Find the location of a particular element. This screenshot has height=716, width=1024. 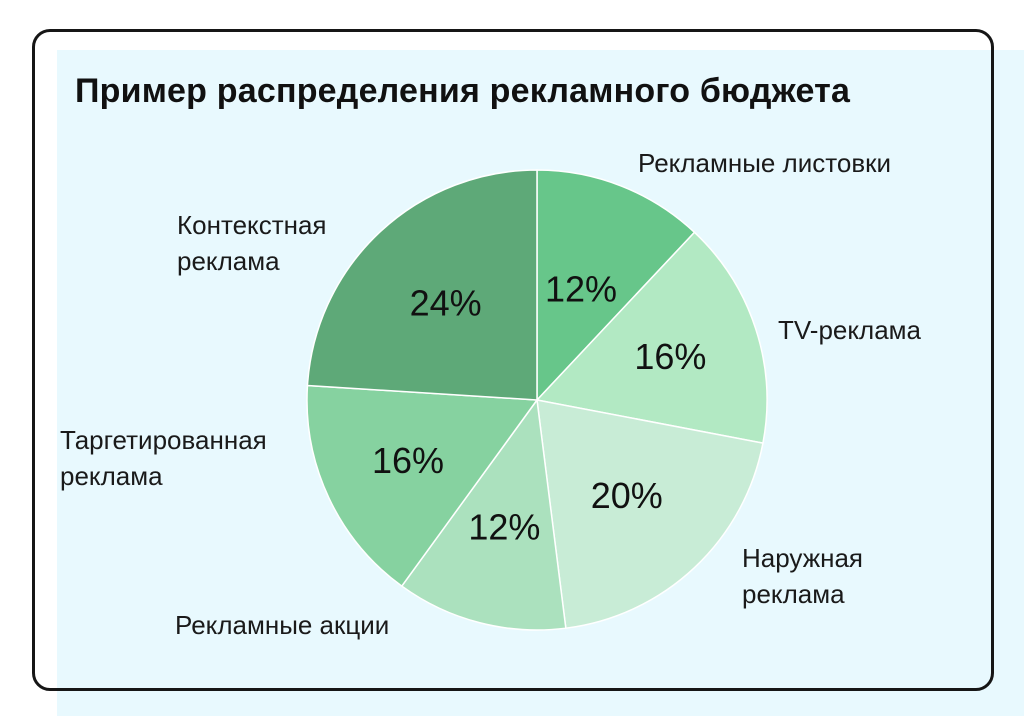

pie-value-label-contextual: 24% is located at coordinates (446, 302).